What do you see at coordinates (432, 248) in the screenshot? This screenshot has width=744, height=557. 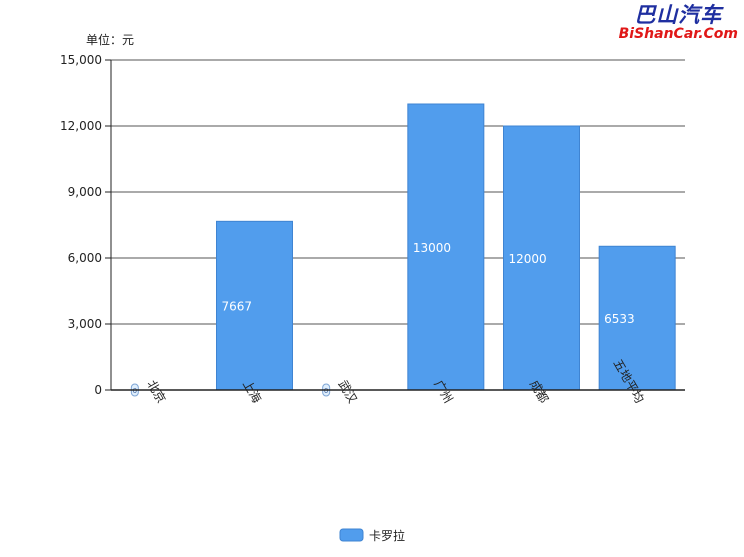 I see `data-label: 13000` at bounding box center [432, 248].